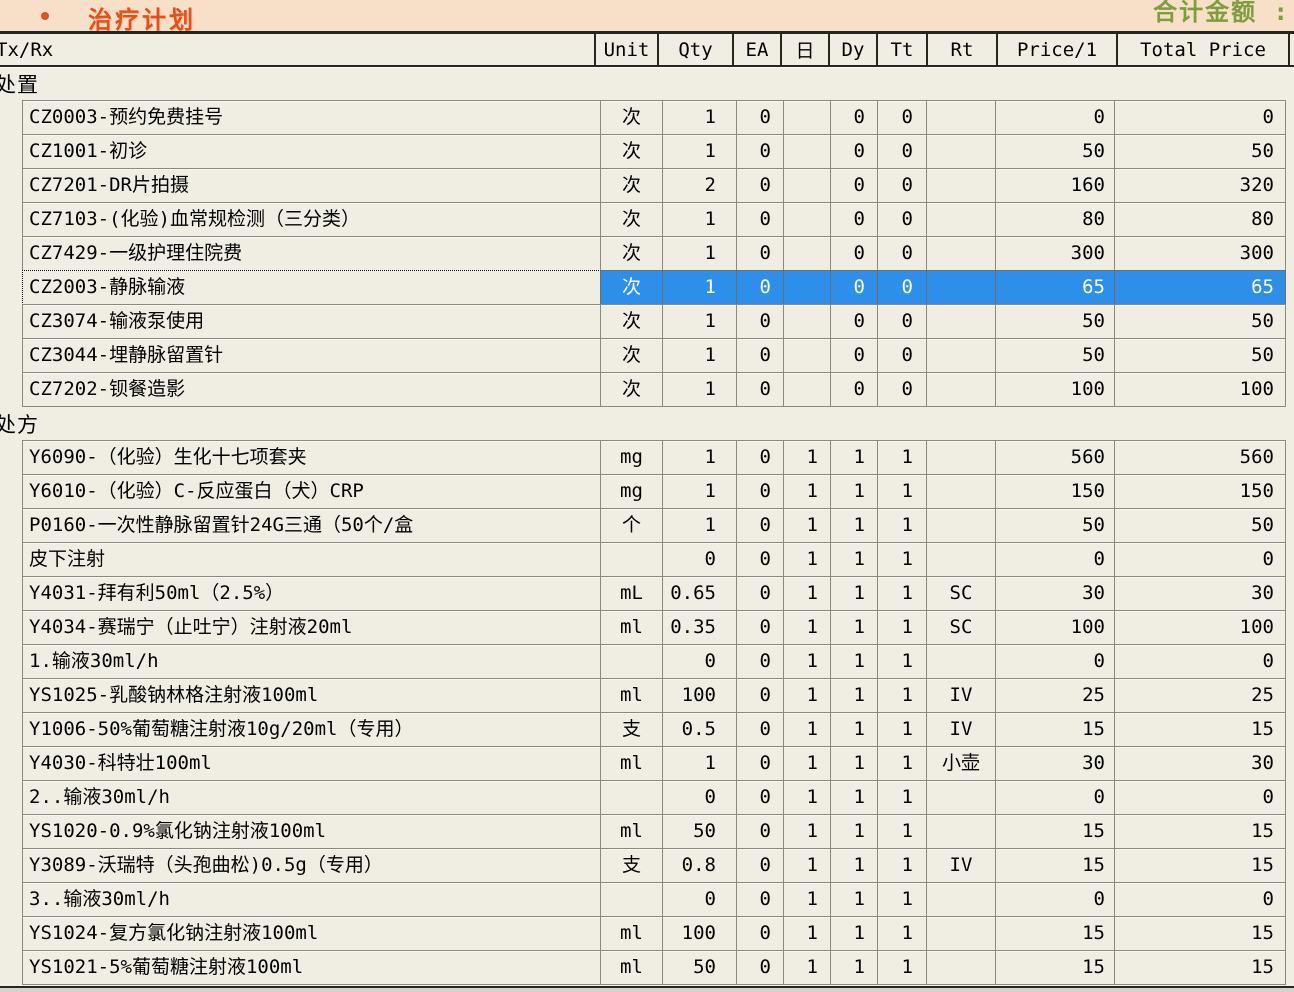 This screenshot has width=1294, height=992. I want to click on table-row: CZ3044-埋静脉留置针次 1 0 0 0 50 50, so click(647, 355).